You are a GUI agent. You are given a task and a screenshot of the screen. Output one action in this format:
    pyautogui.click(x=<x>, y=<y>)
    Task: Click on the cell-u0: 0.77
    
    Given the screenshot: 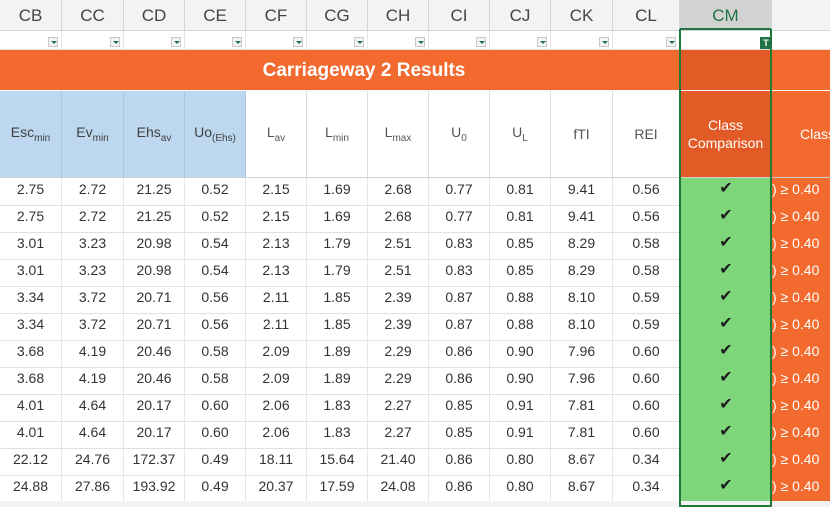 What is the action you would take?
    pyautogui.click(x=459, y=191)
    